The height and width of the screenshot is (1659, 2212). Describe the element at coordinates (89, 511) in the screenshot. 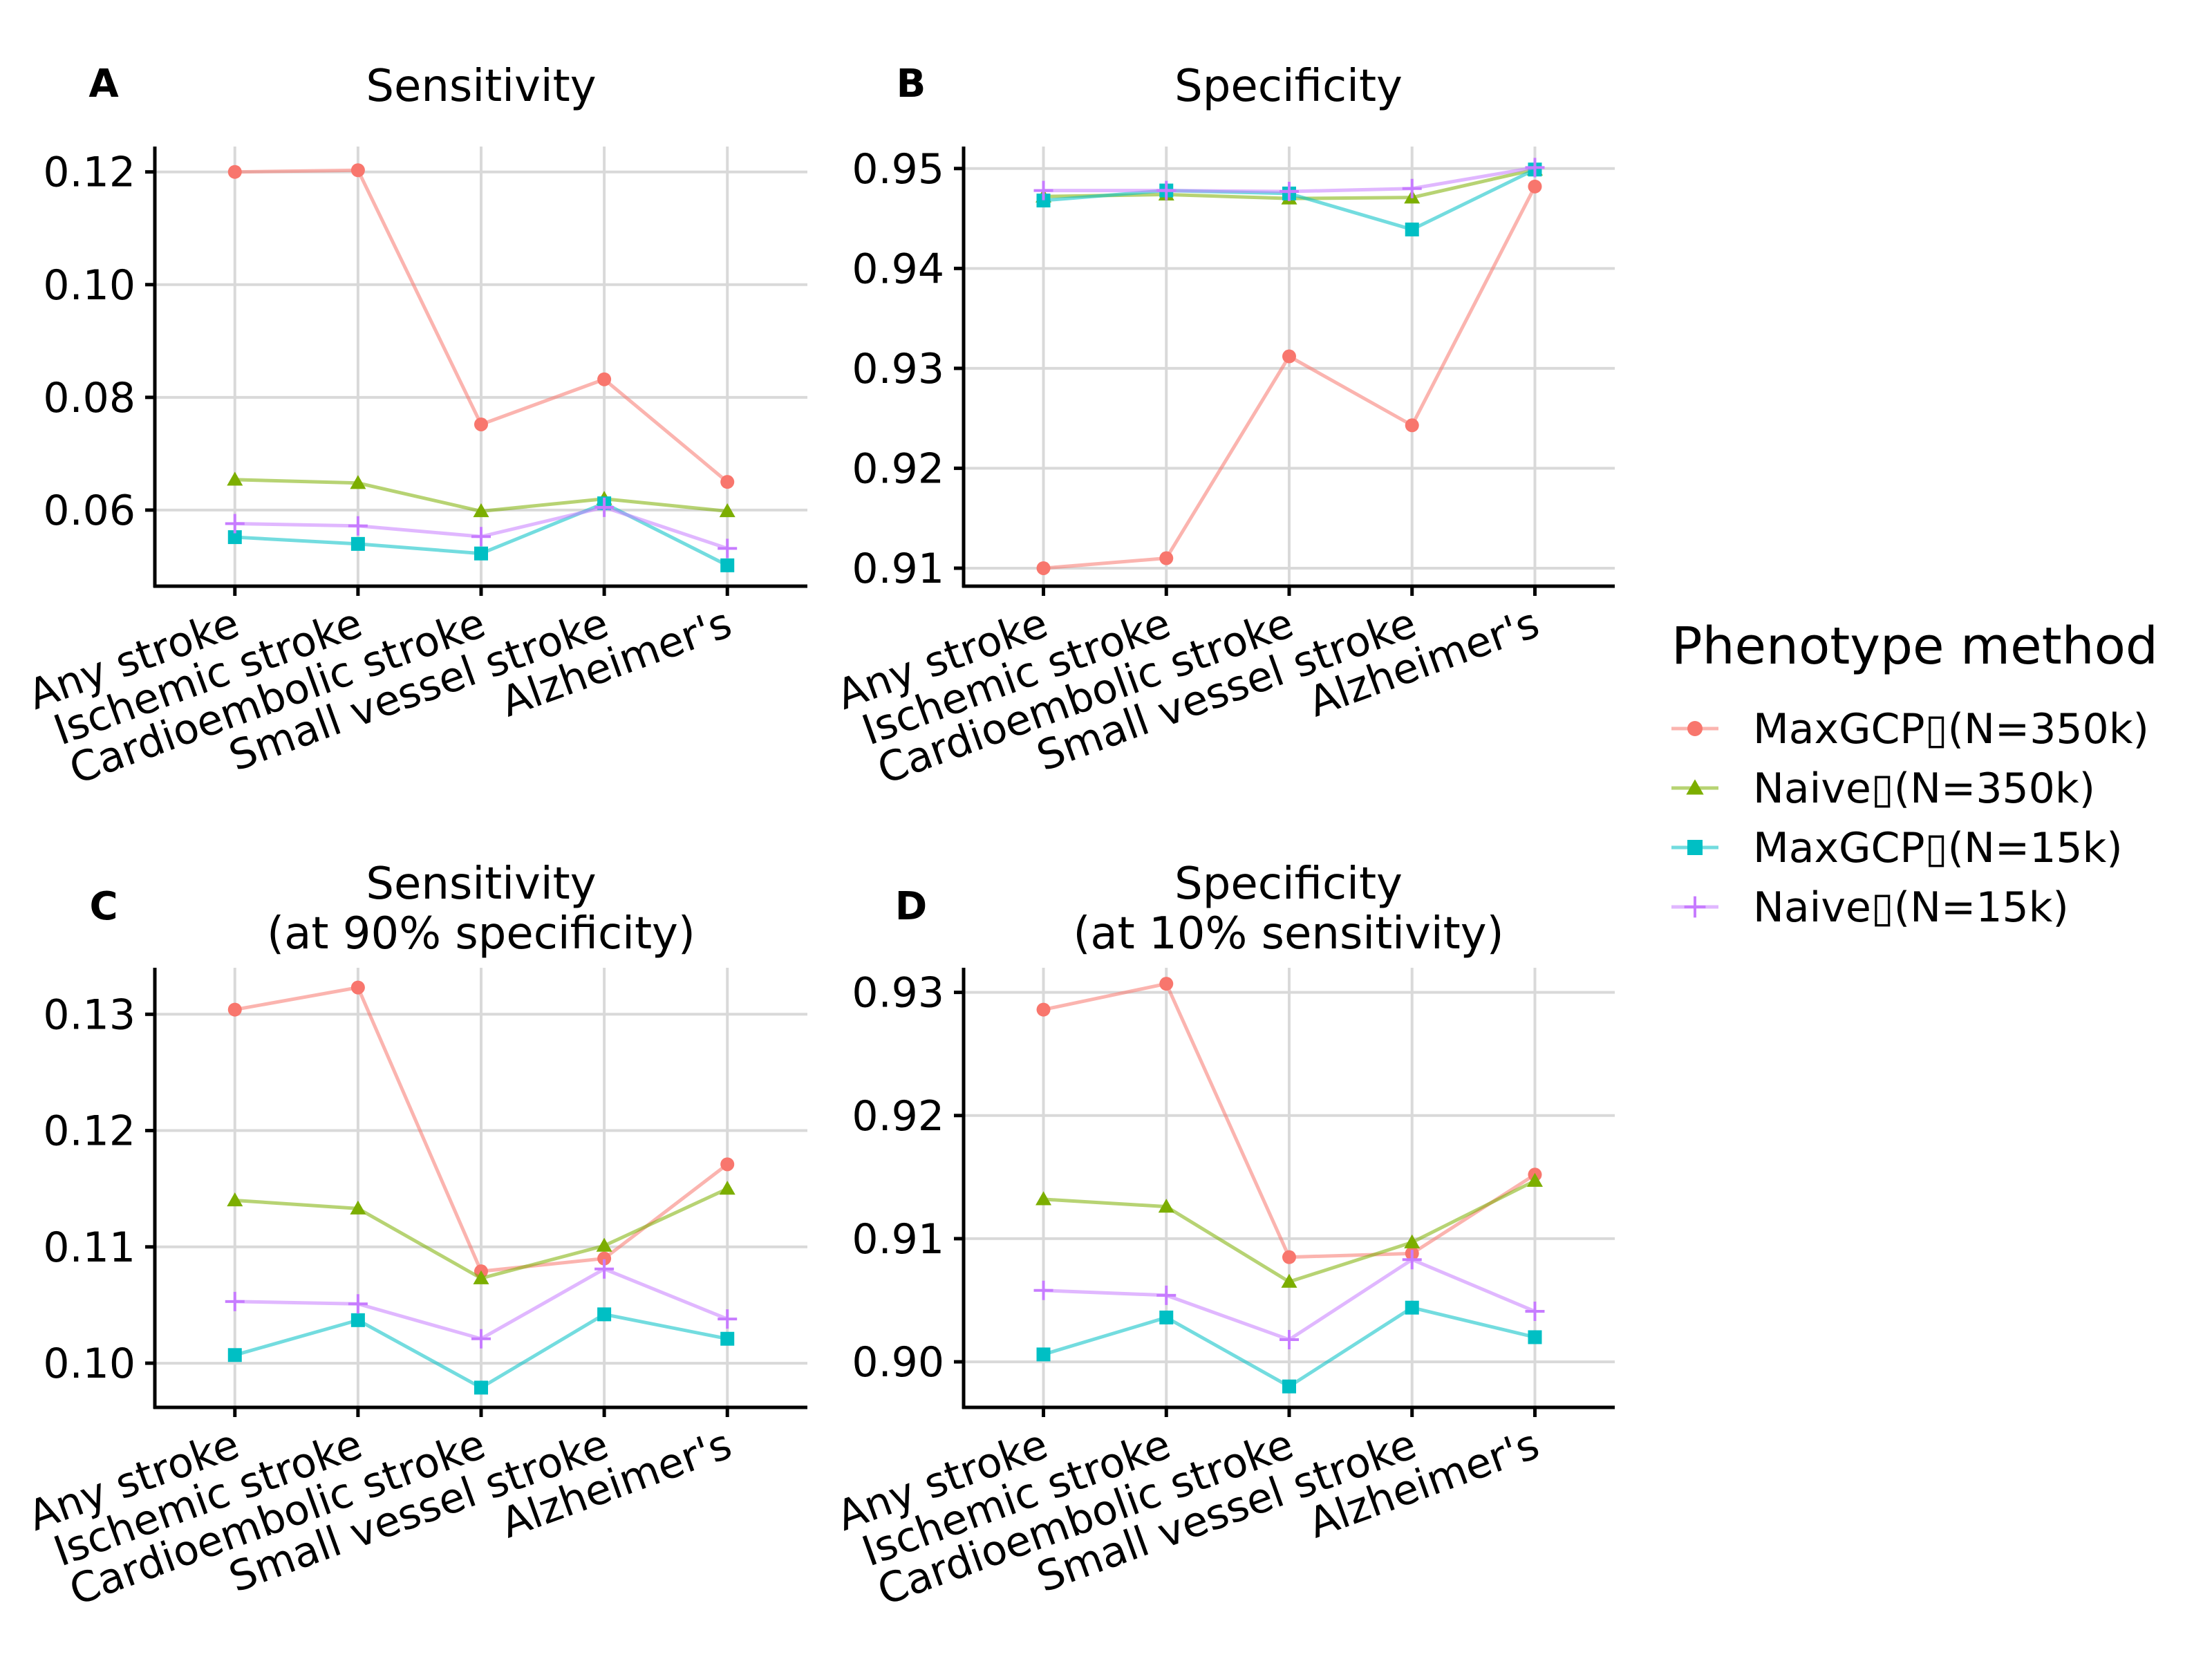

I see `y-tick-label: 0.06` at that location.